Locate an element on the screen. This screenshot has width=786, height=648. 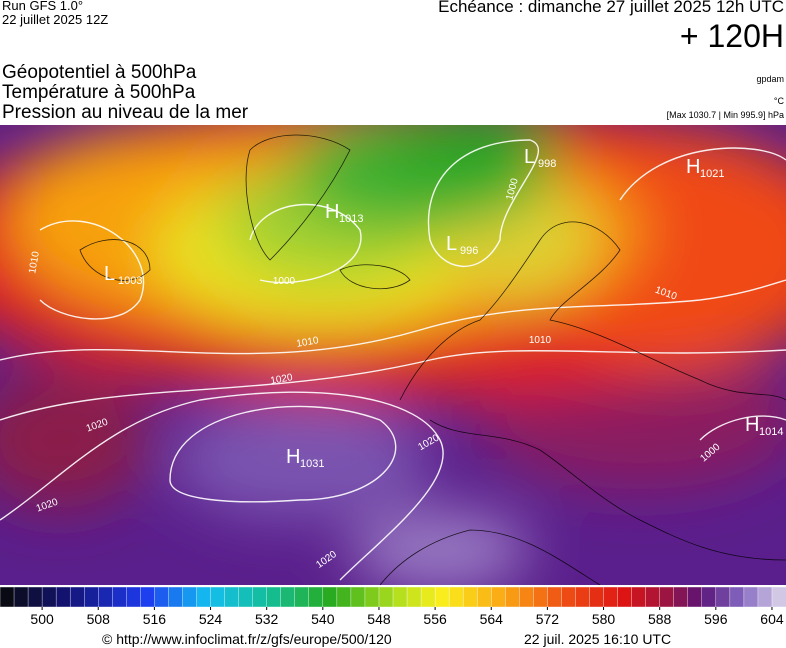
colorbar-tick-label: 572 is located at coordinates (548, 619).